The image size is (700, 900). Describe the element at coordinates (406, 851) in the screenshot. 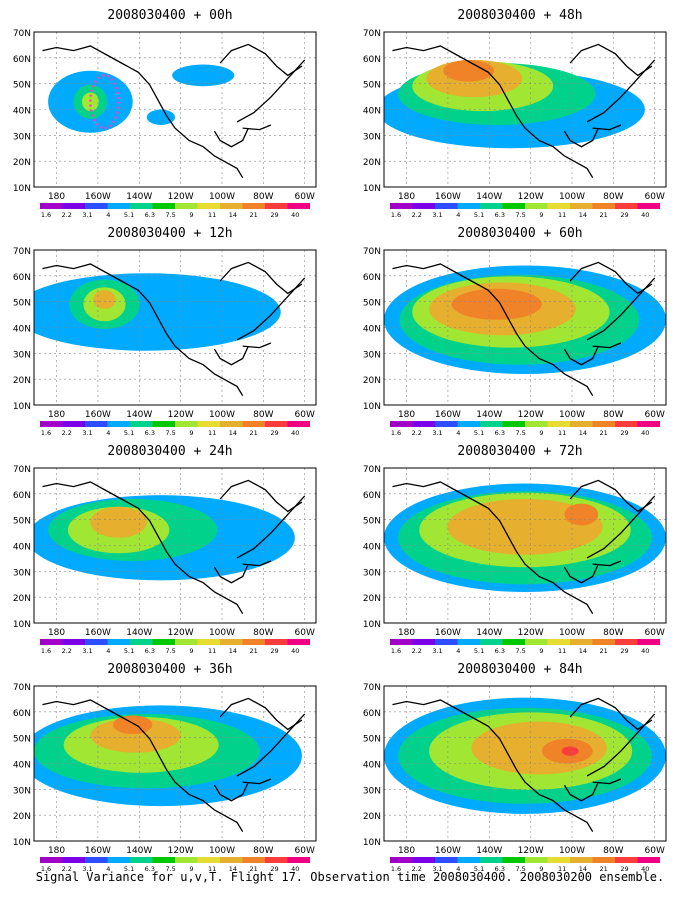

I see `longitude-label: 180` at that location.